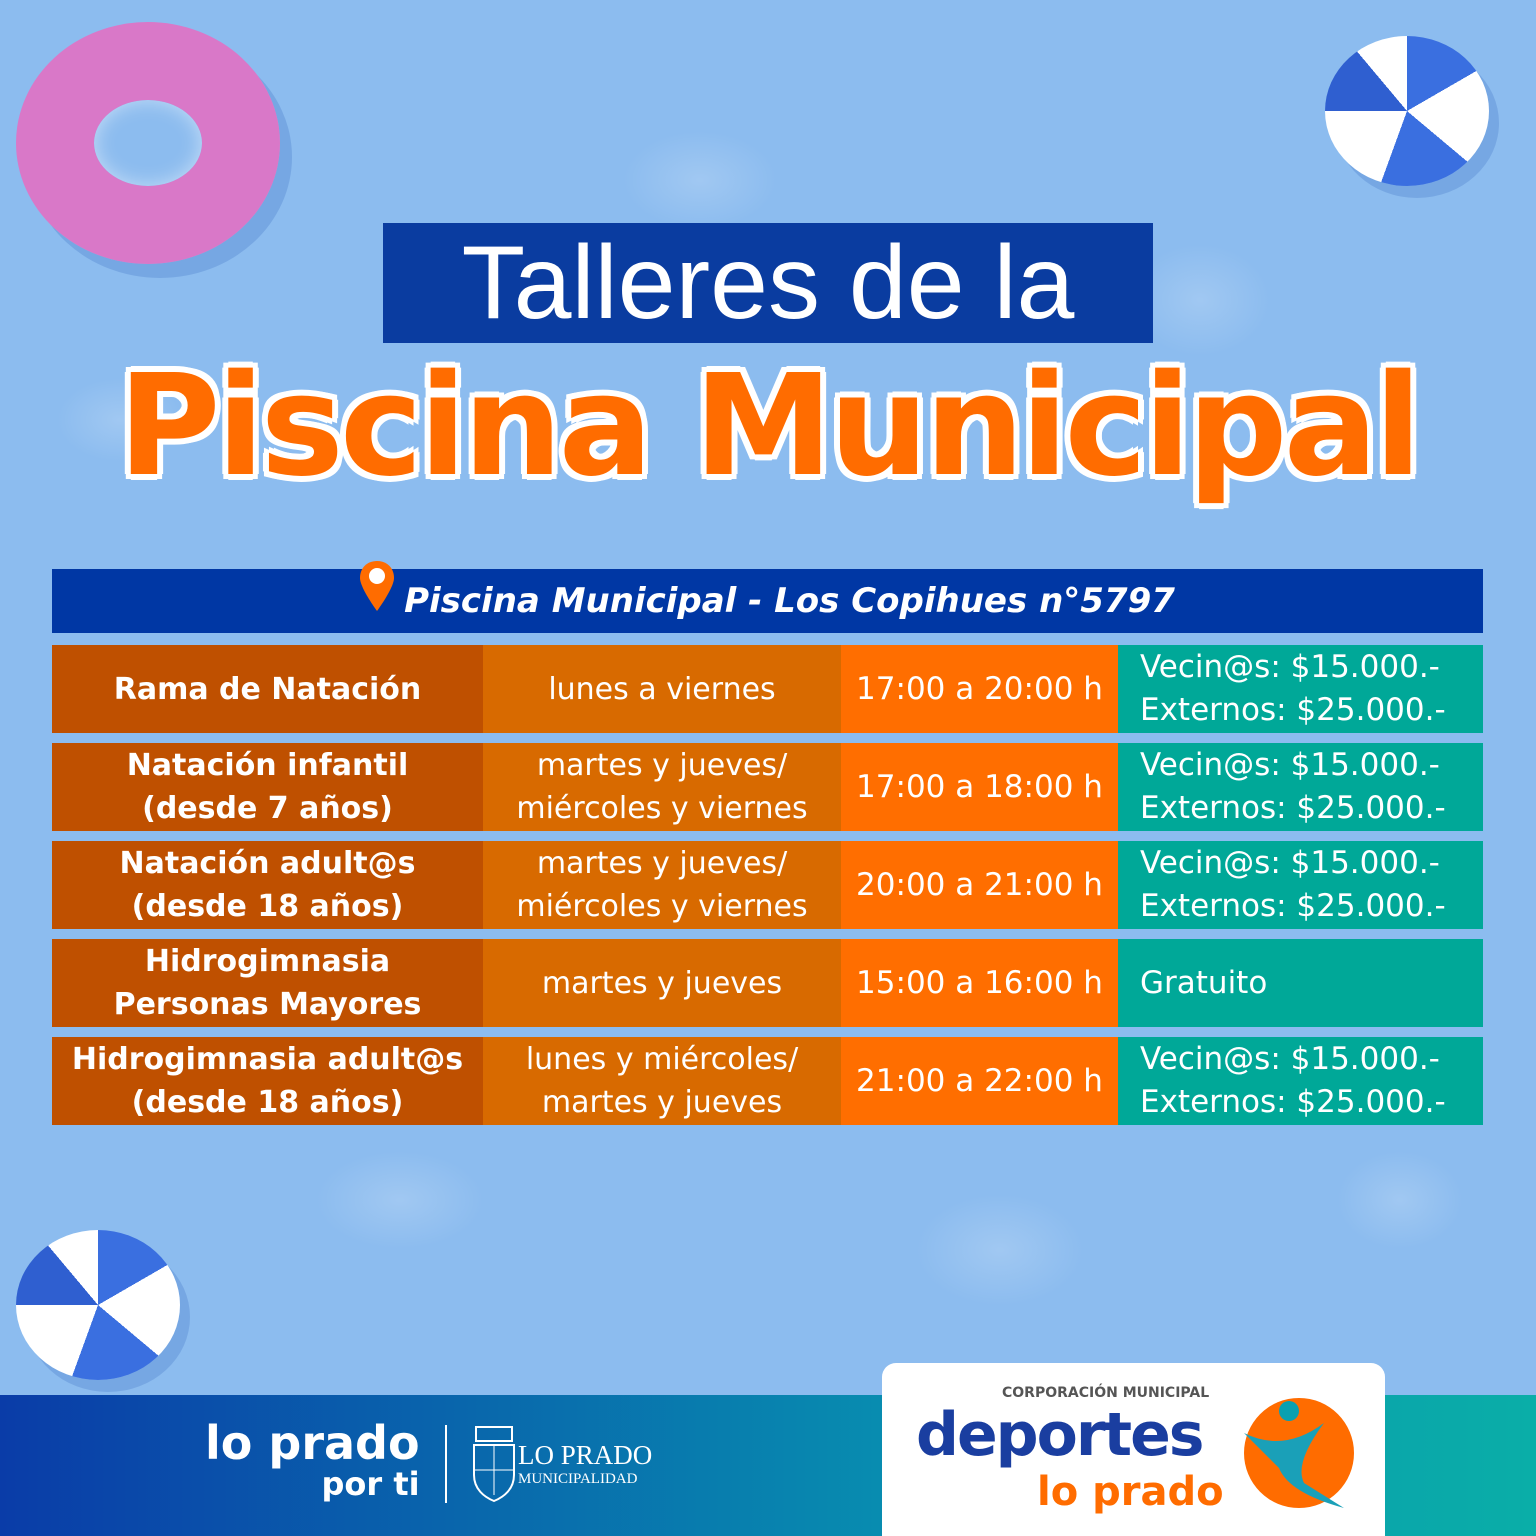  I want to click on workshop-name: Natación infantil (desde 7 años), so click(267, 787).